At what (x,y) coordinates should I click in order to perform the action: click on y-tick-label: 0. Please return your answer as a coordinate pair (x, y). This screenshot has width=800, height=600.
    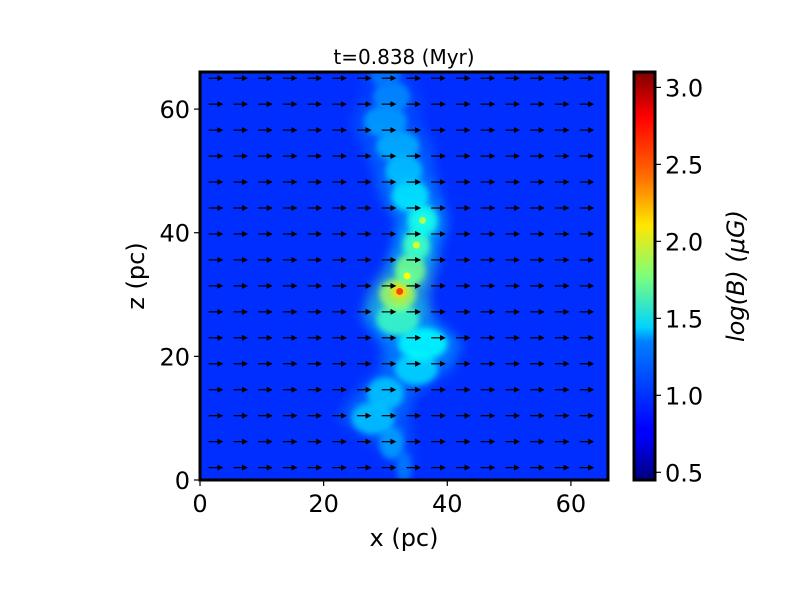
    Looking at the image, I should click on (182, 481).